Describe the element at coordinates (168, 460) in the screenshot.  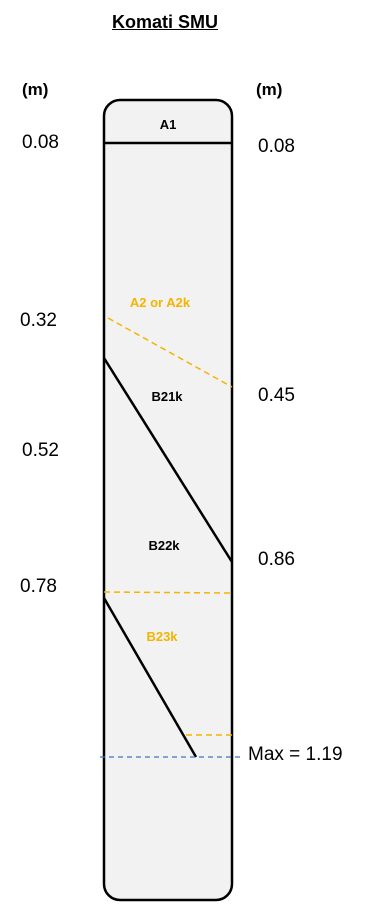
I see `b21k-boundary-line` at that location.